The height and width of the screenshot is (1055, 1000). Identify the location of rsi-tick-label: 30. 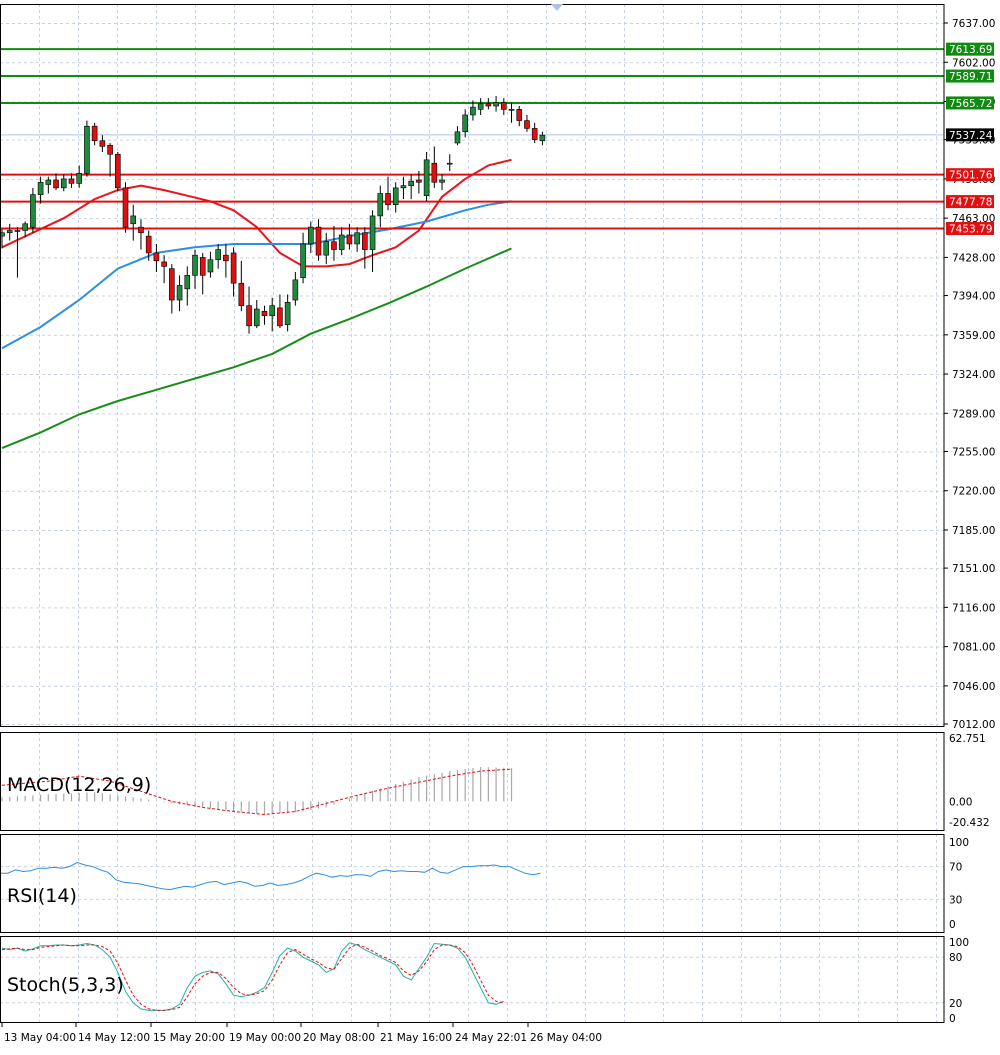
(955, 900).